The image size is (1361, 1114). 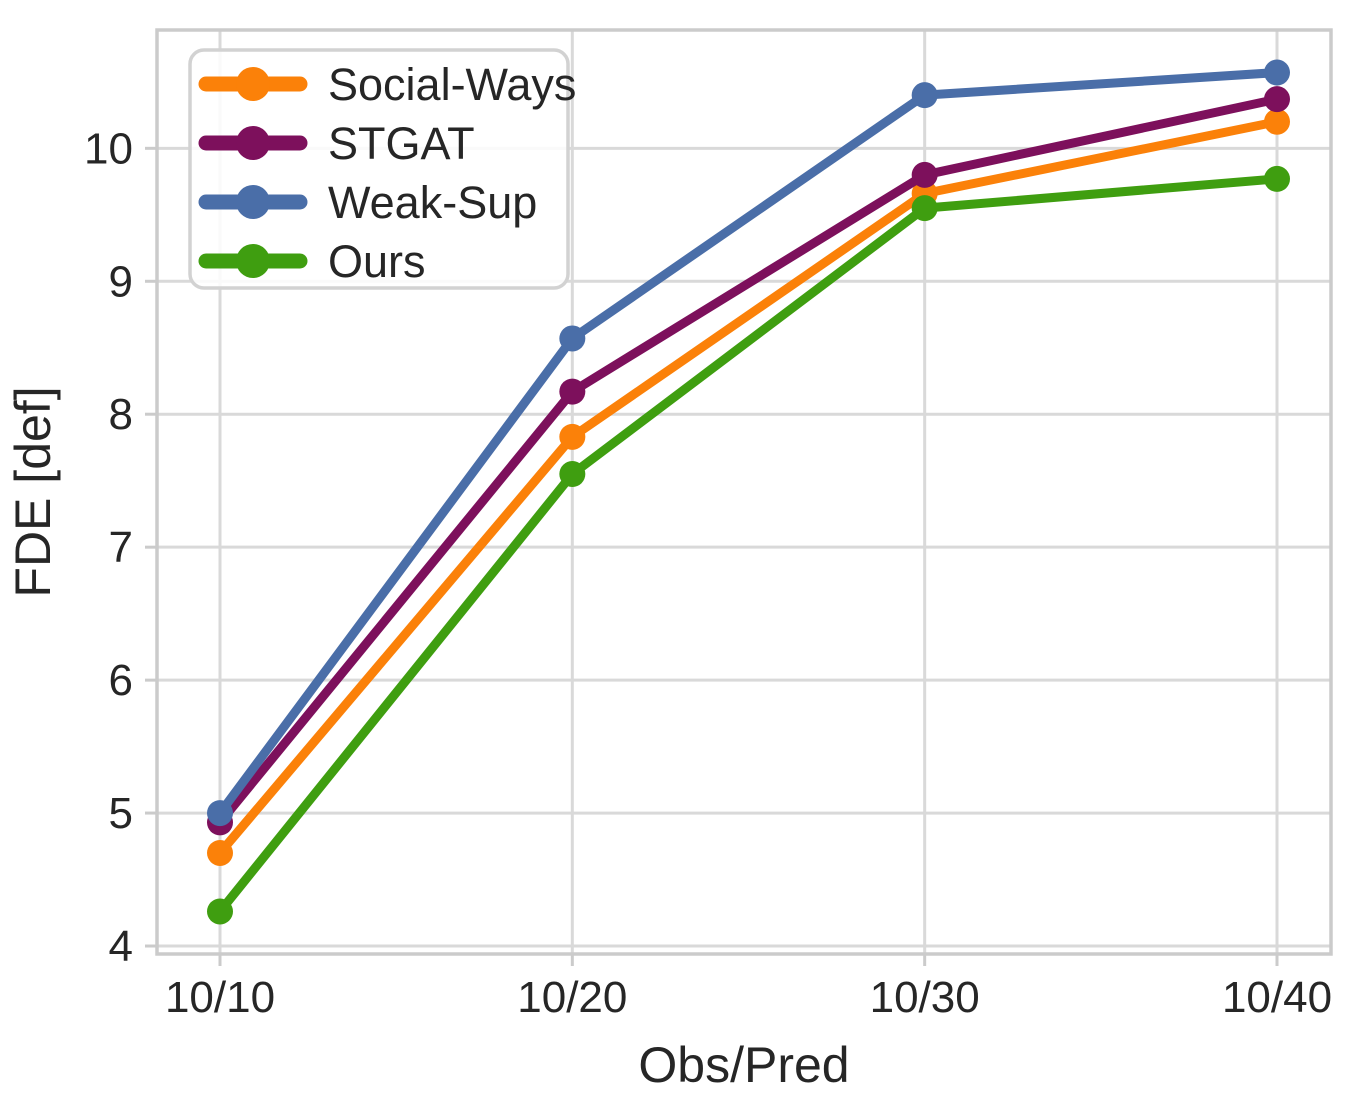 What do you see at coordinates (253, 143) in the screenshot?
I see `legend-swatch-marker-stgat` at bounding box center [253, 143].